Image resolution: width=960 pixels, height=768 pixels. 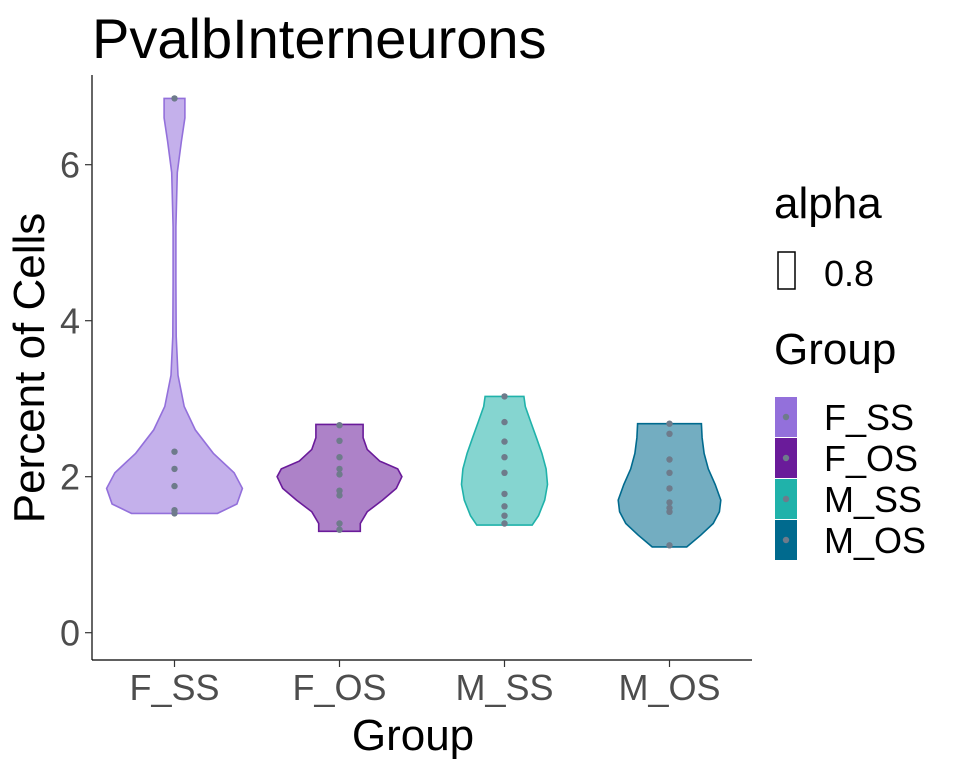 I want to click on legend-alpha-value: 0.8, so click(x=849, y=273).